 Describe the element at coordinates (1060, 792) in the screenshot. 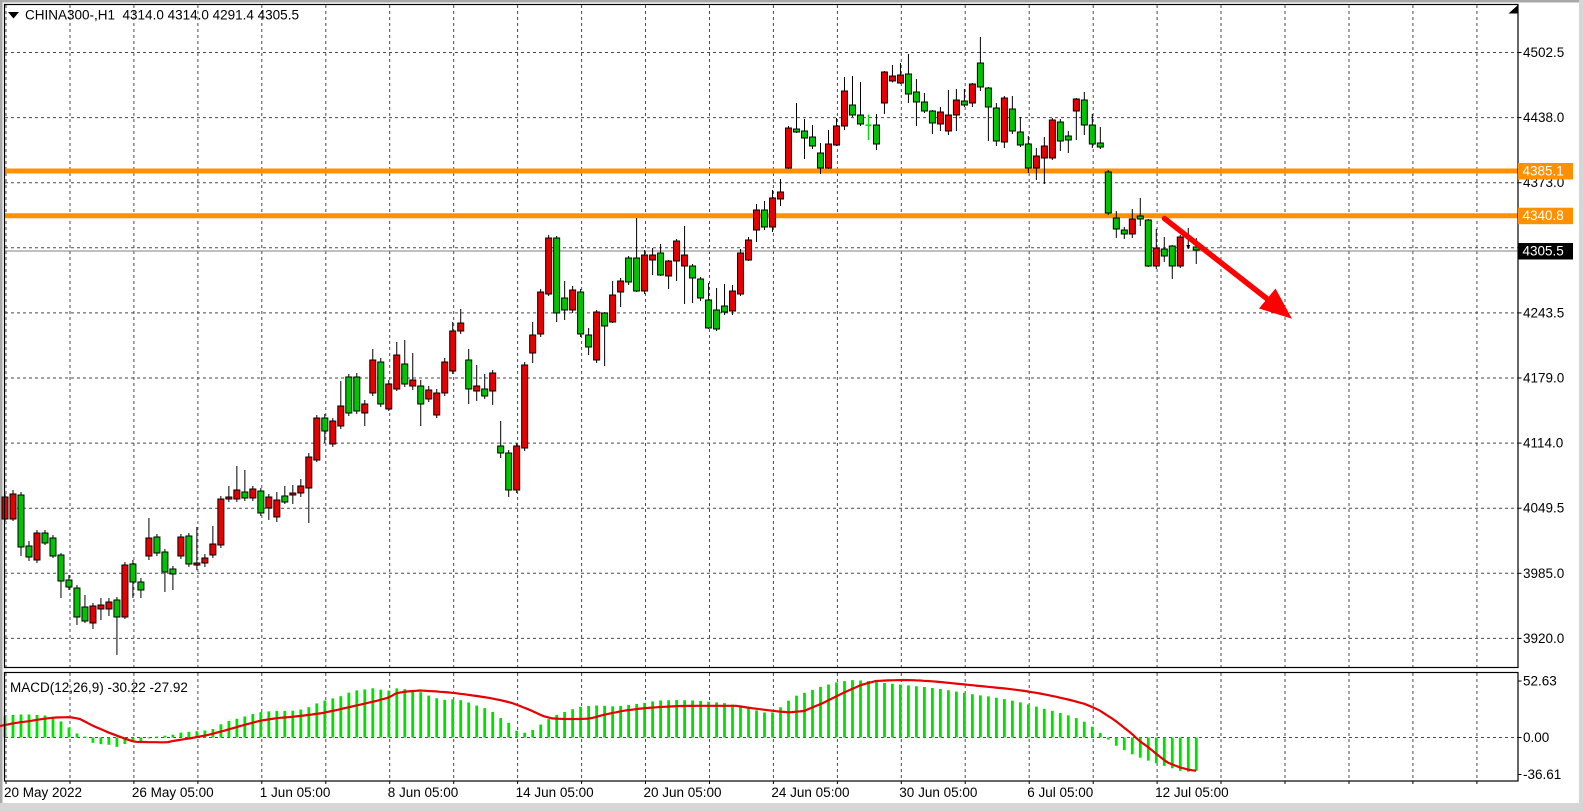

I see `svg-text: 6 Jul 05:00` at that location.